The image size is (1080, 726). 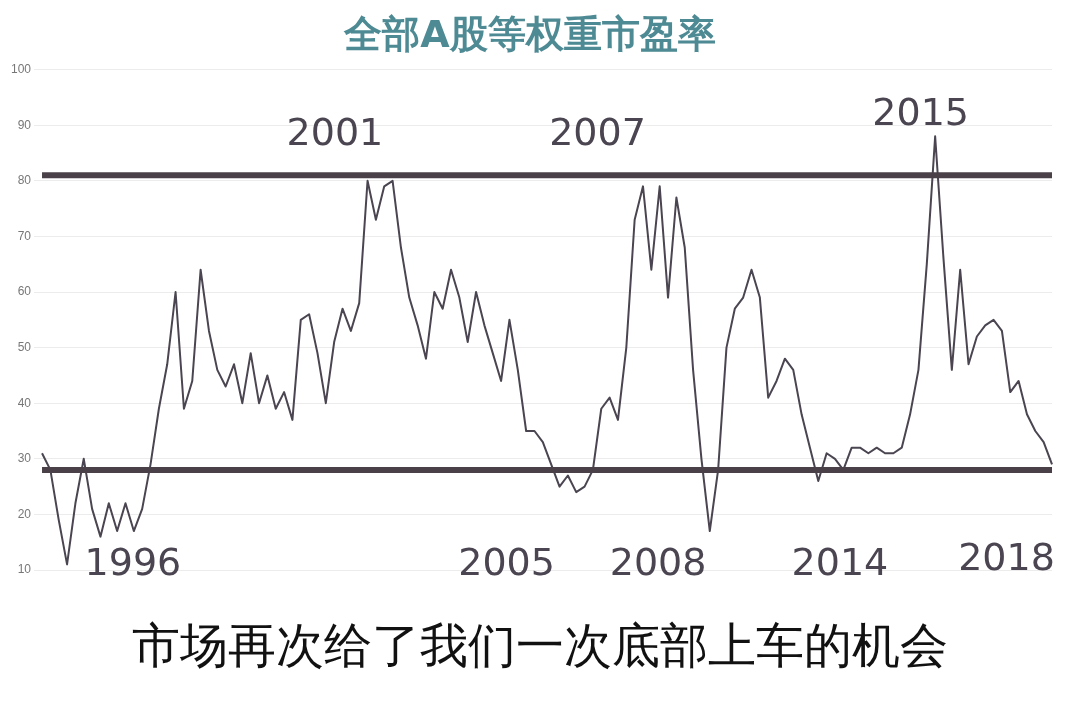 I want to click on annotation: 2015, so click(x=921, y=111).